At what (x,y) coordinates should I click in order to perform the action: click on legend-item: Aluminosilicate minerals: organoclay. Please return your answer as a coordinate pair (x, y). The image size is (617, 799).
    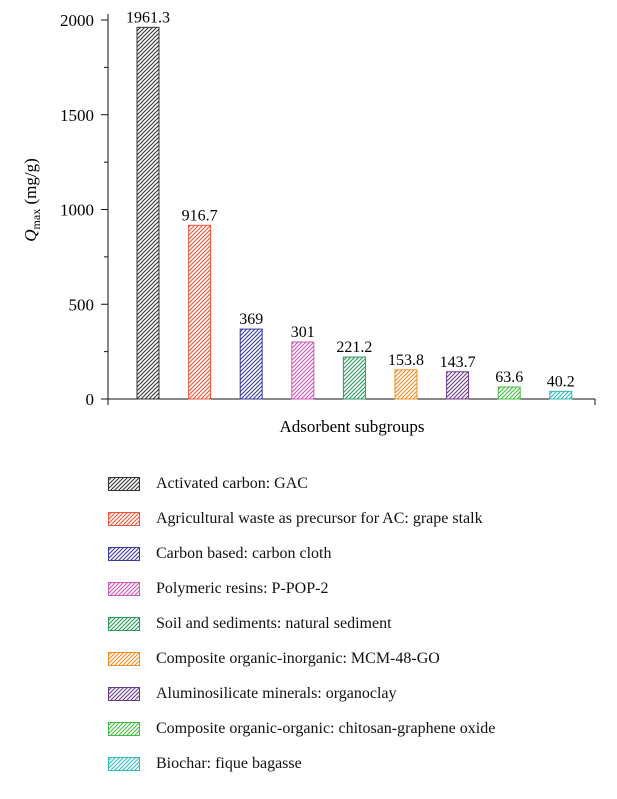
    Looking at the image, I should click on (301, 693).